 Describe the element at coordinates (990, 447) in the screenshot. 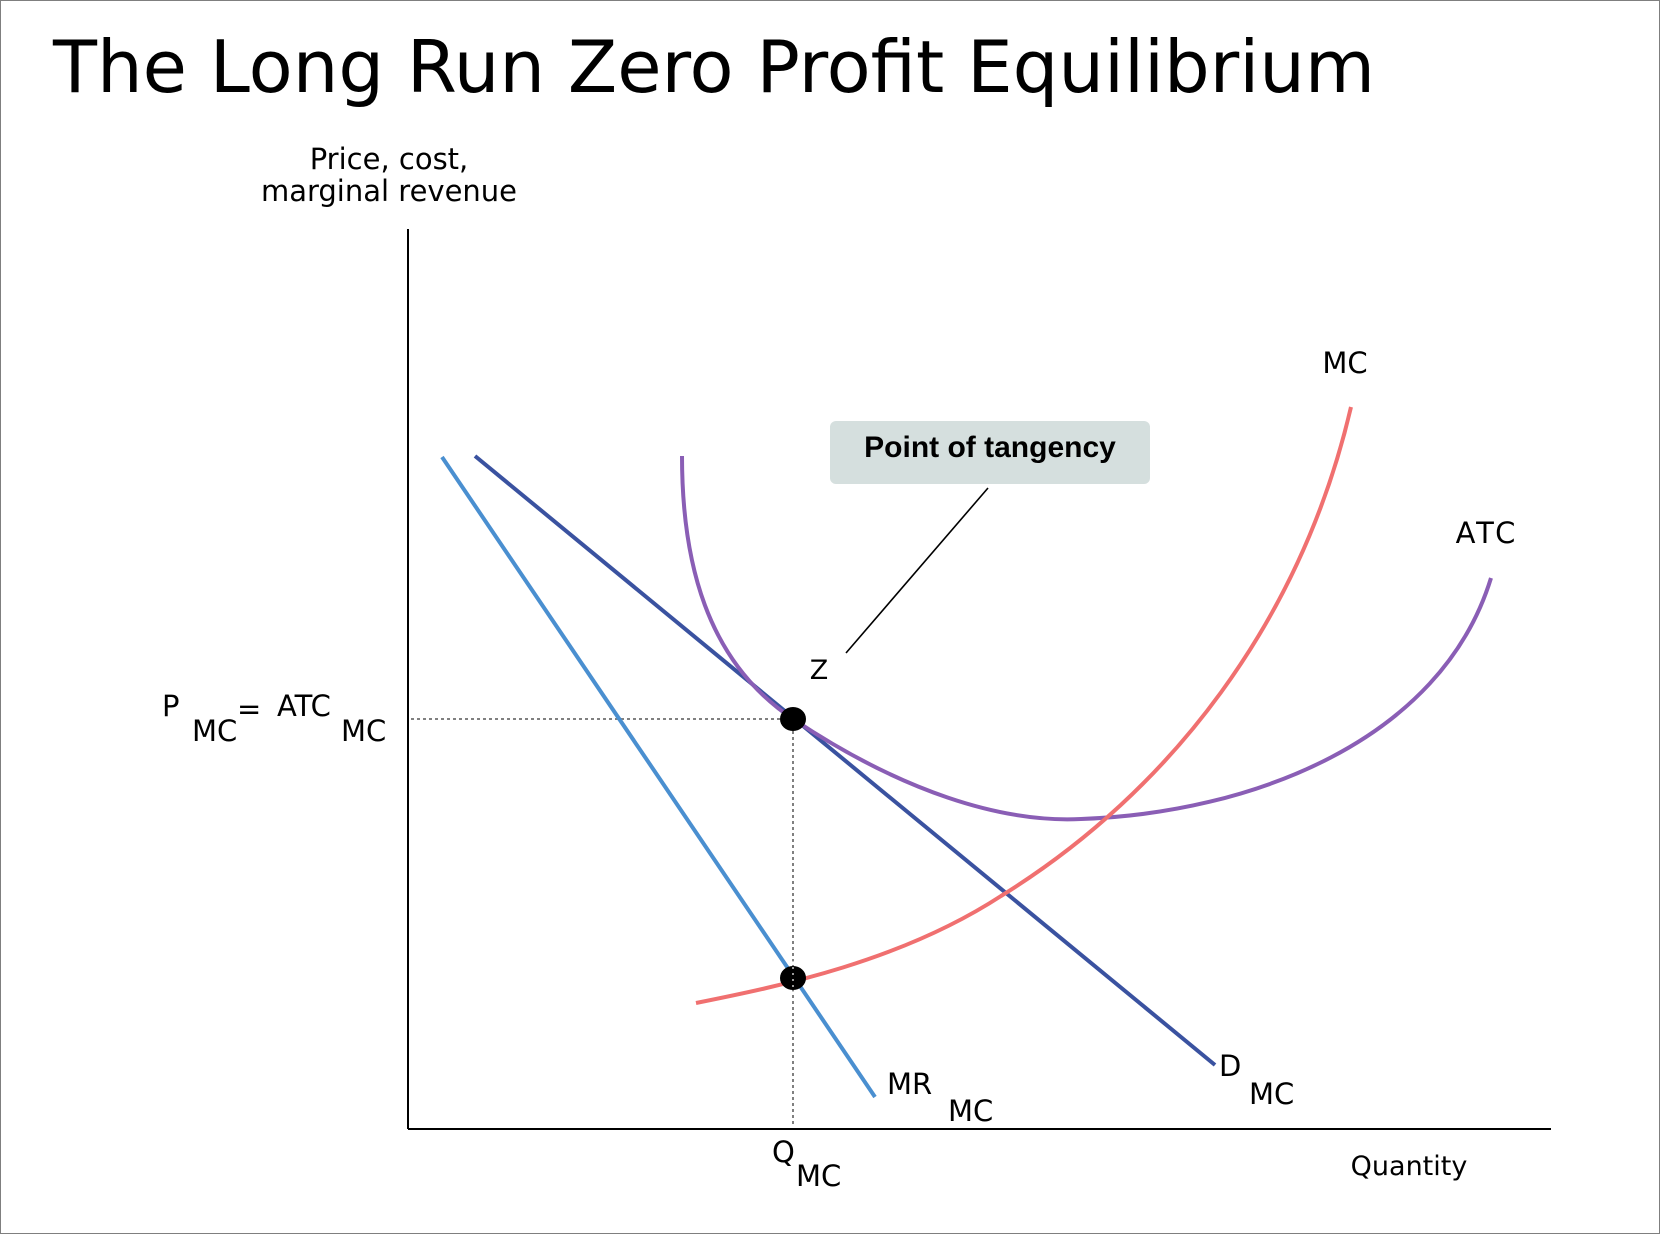

I see `callout-text: Point of tangency` at that location.